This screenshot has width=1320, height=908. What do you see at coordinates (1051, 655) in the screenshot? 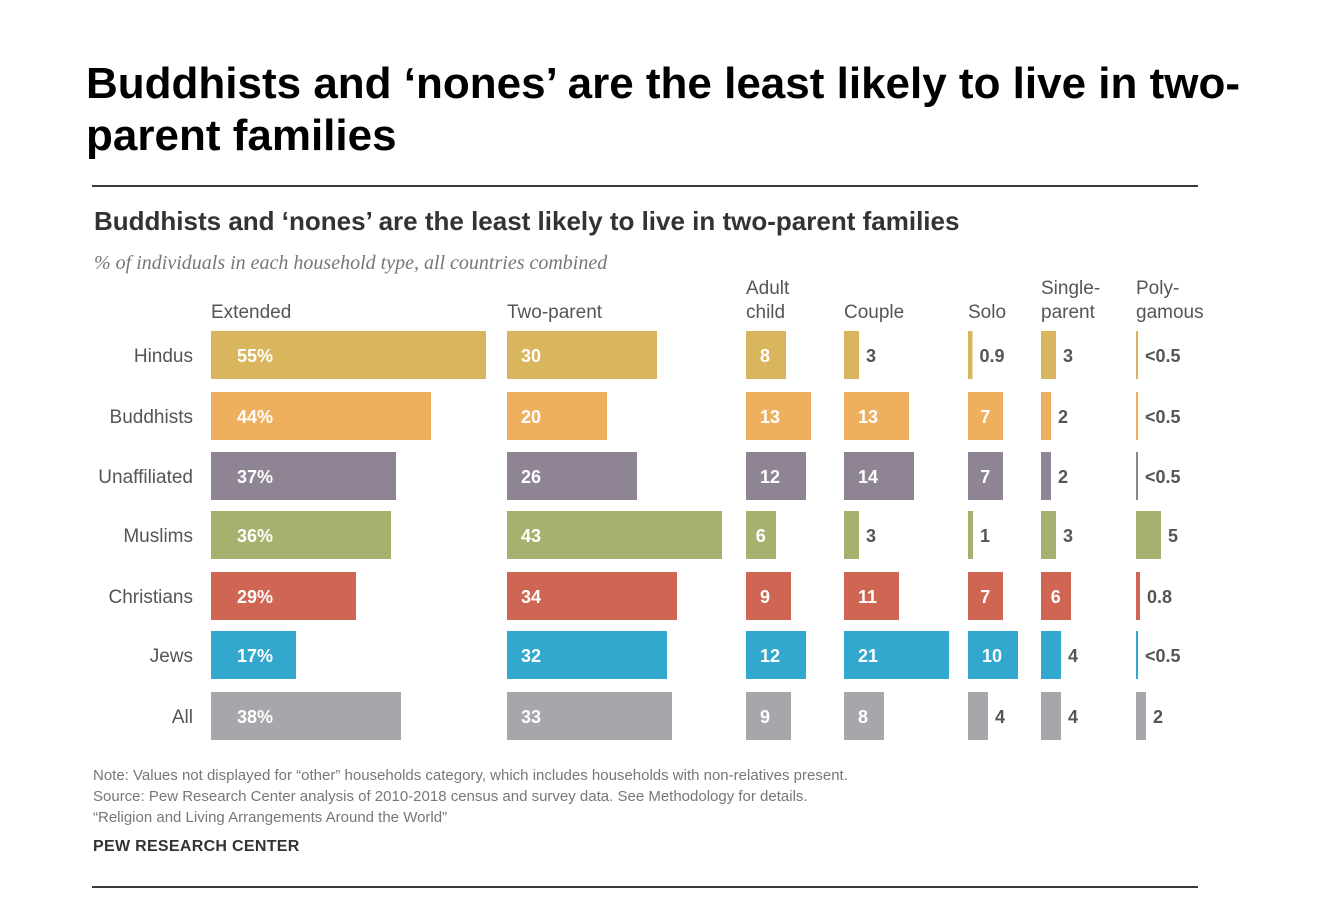
I see `bar-single-parent-jews` at bounding box center [1051, 655].